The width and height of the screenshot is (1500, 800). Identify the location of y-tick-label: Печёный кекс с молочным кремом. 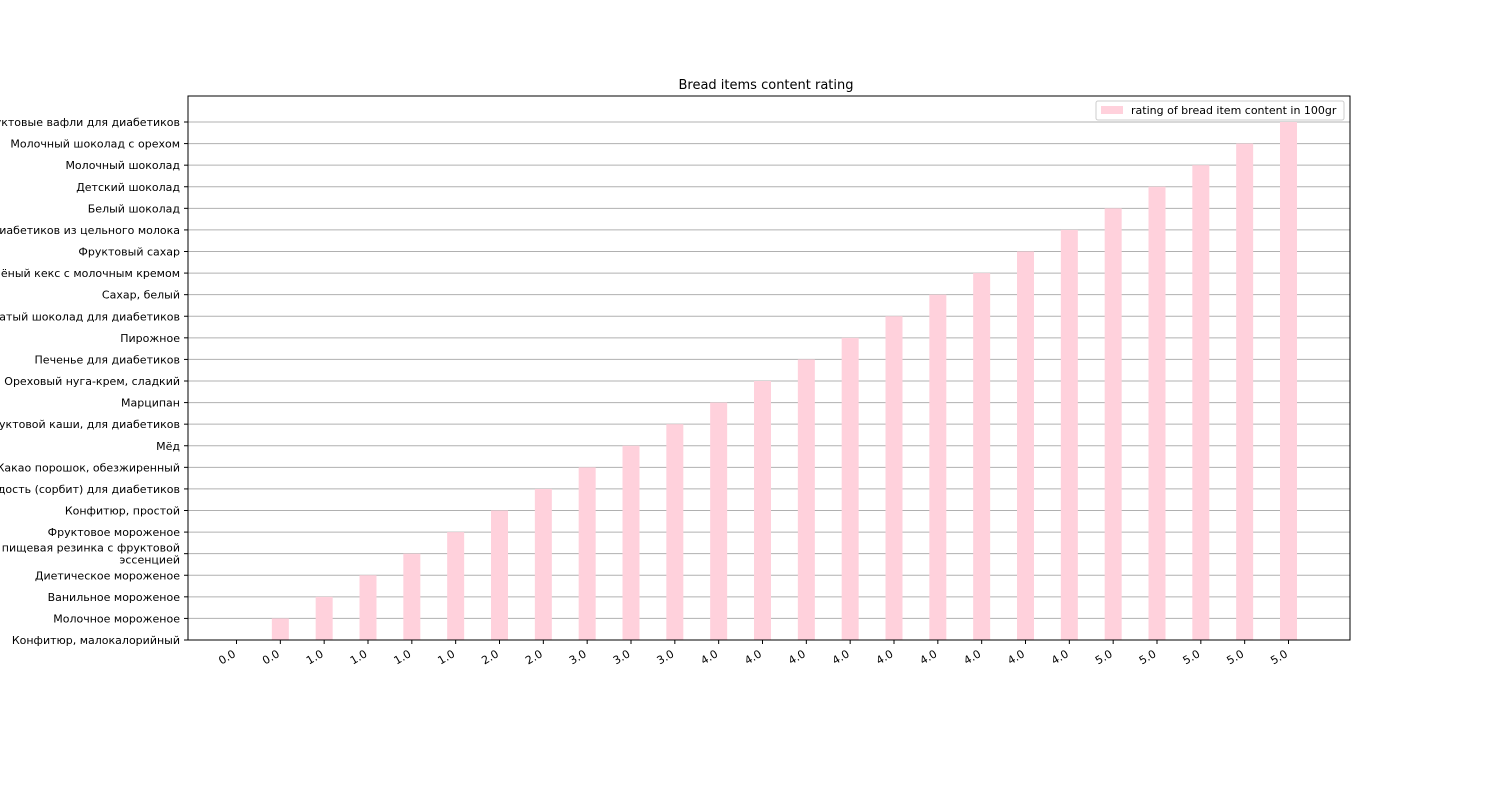
(90, 273).